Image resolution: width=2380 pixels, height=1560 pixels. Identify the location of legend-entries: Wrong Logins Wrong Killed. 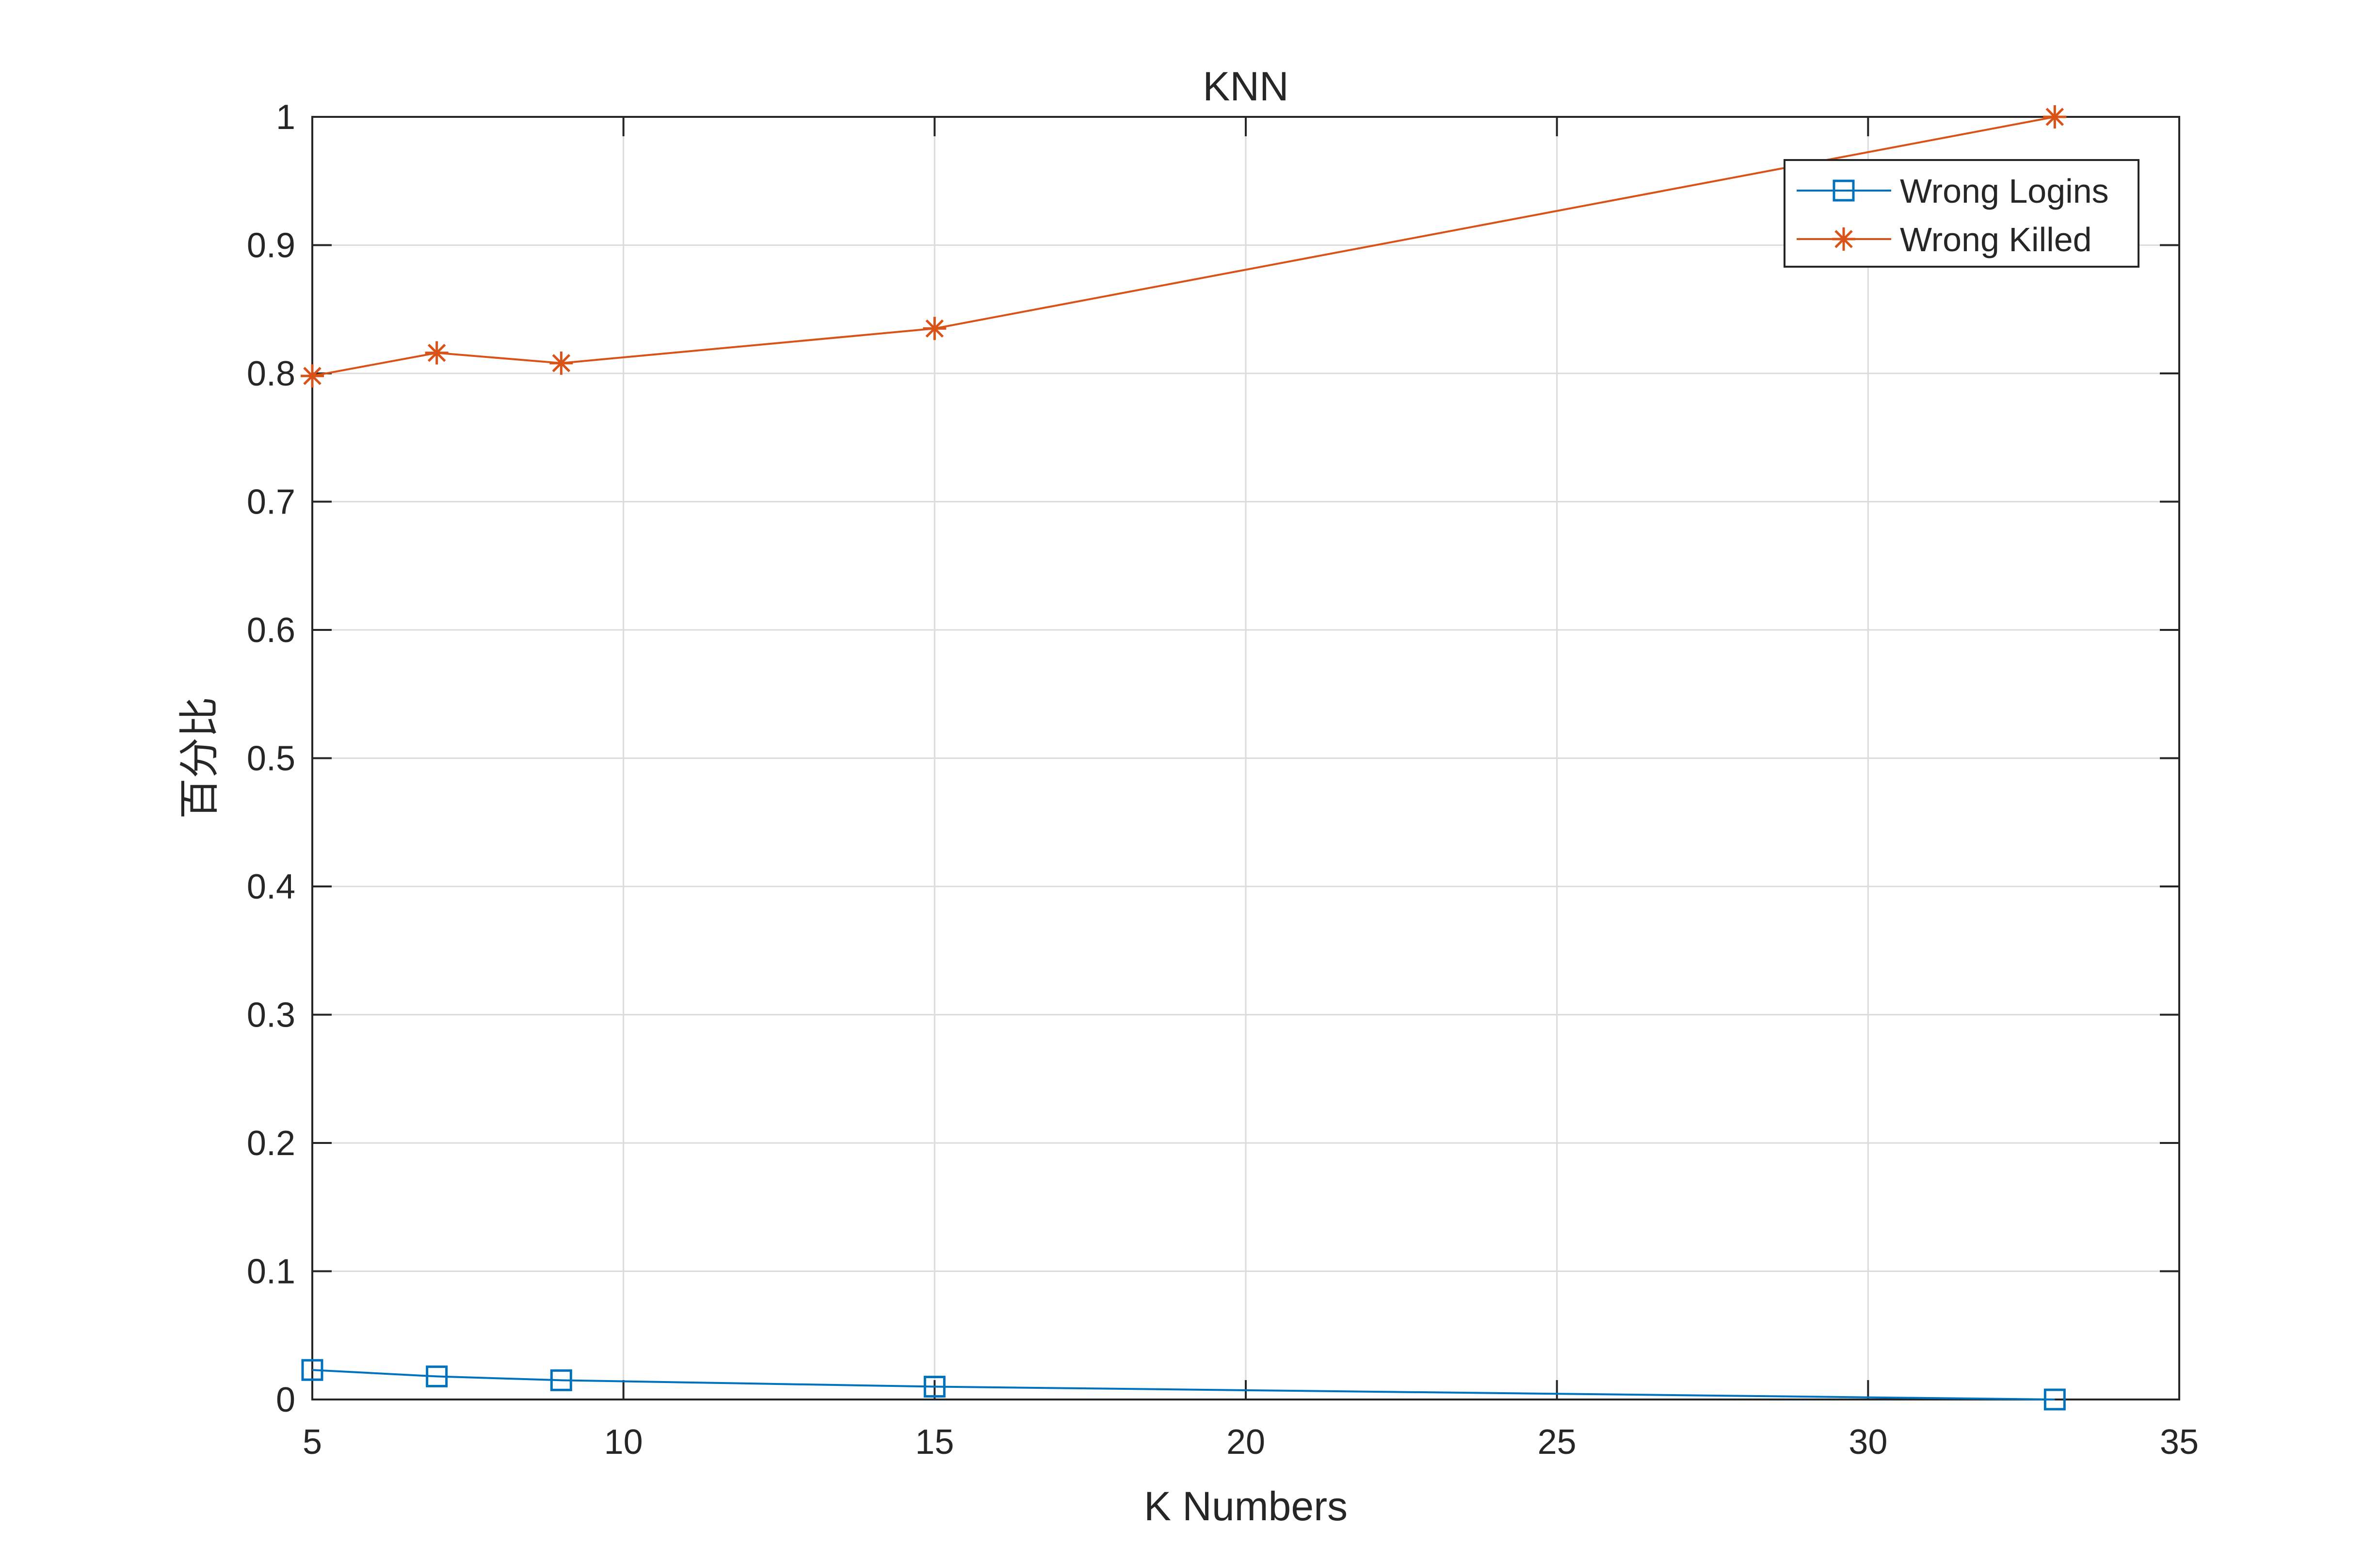
(1953, 215).